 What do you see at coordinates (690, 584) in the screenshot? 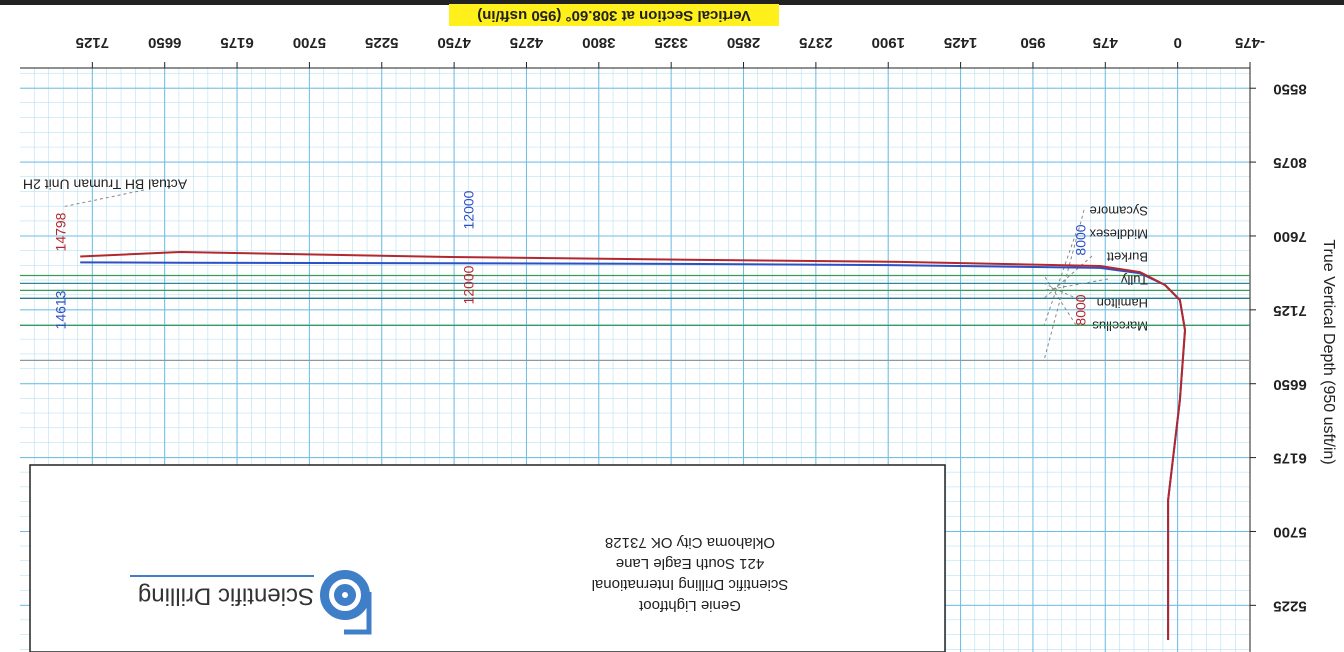
I see `title-block-line: Scientific Drilling International` at bounding box center [690, 584].